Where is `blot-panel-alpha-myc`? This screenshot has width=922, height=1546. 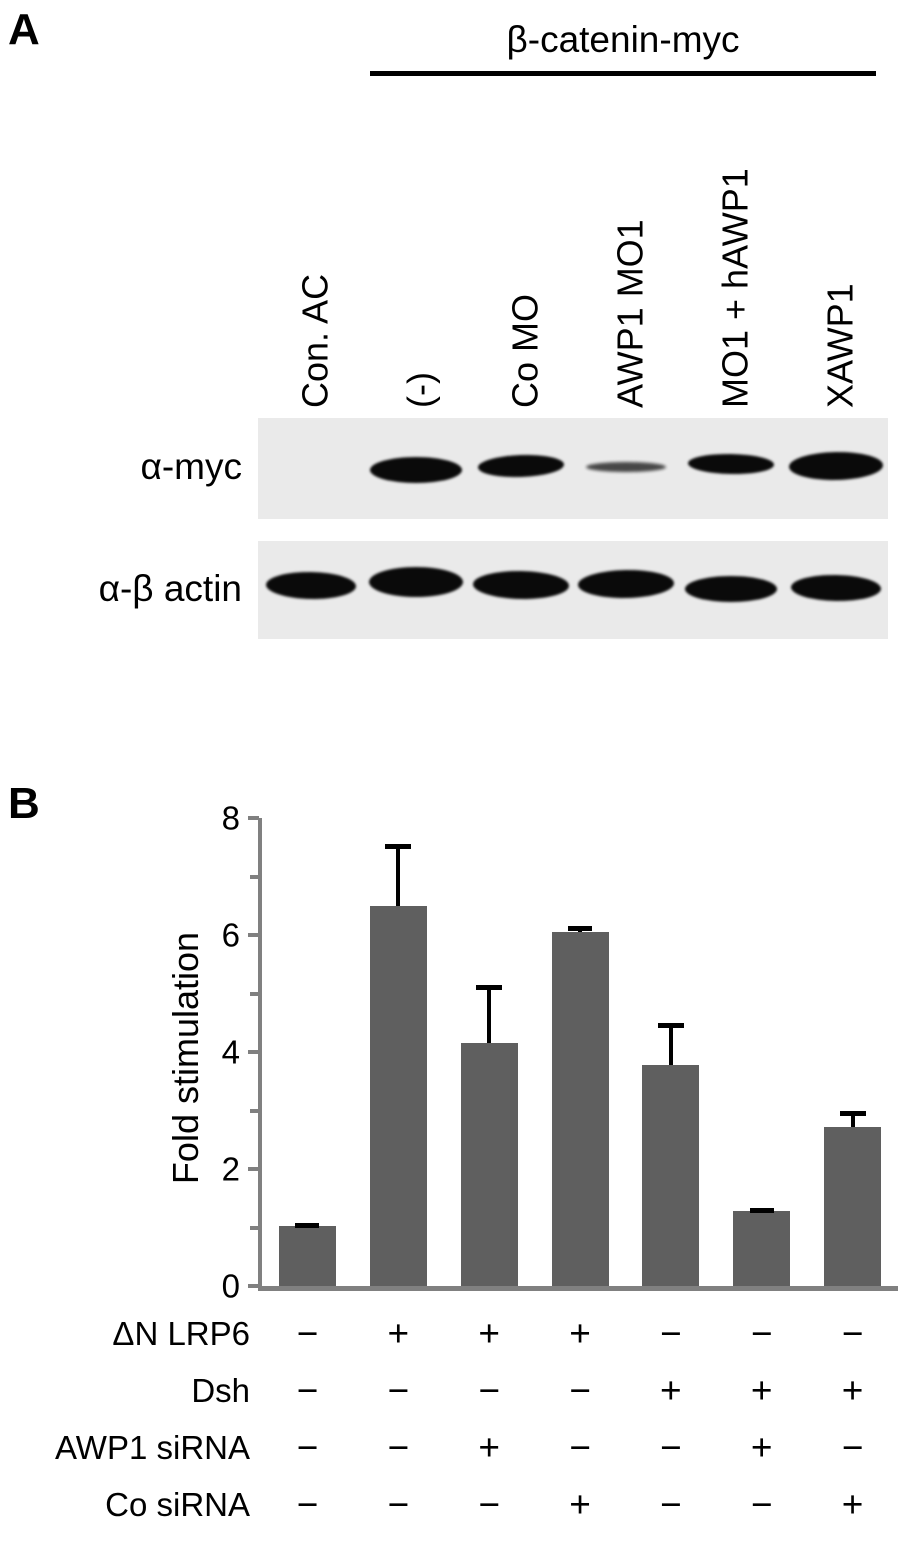 blot-panel-alpha-myc is located at coordinates (573, 468).